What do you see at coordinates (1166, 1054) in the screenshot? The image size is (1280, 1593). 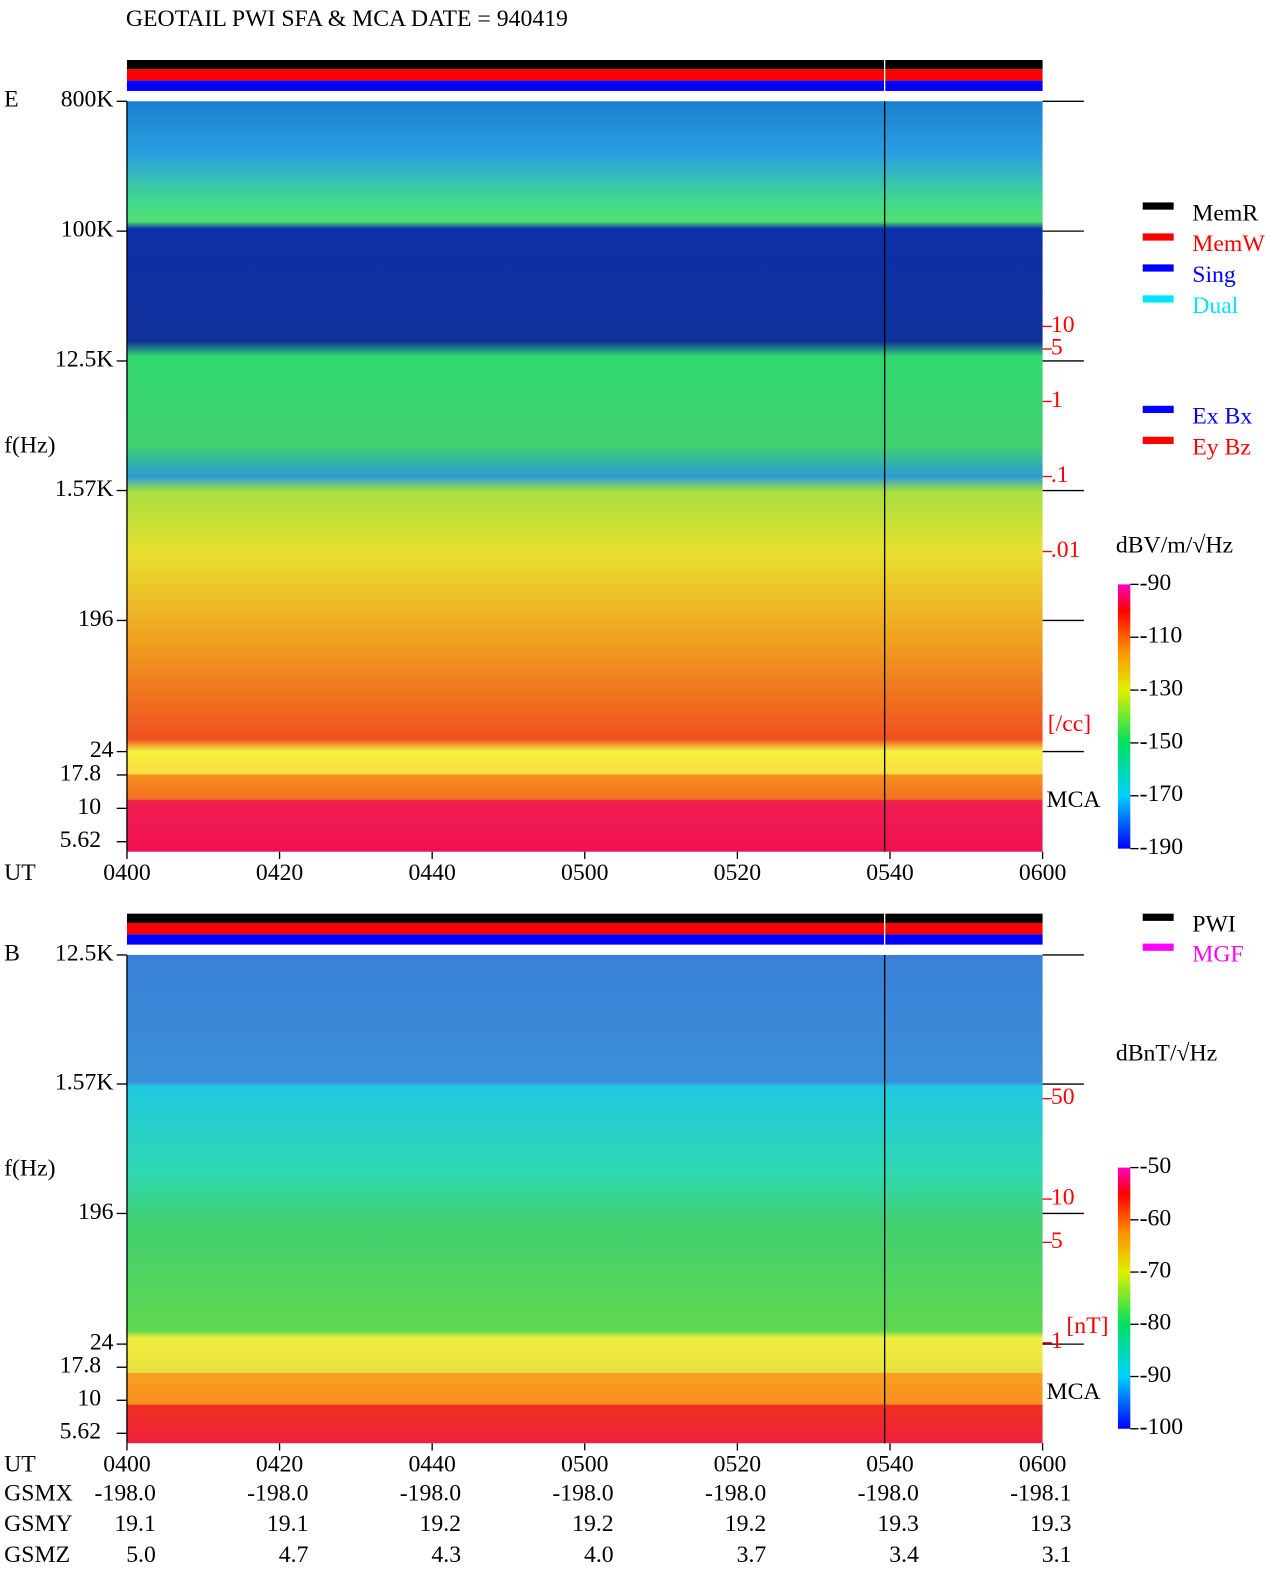 I see `colorbar-label: dBnT/√Hz` at bounding box center [1166, 1054].